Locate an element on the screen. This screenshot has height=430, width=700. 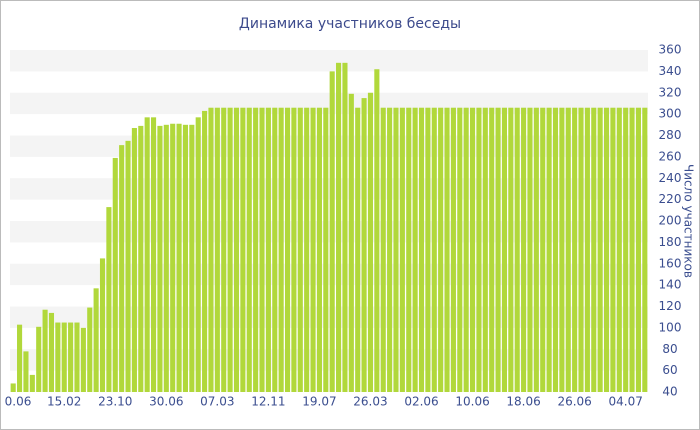
y-tick-label: 140 is located at coordinates (670, 285).